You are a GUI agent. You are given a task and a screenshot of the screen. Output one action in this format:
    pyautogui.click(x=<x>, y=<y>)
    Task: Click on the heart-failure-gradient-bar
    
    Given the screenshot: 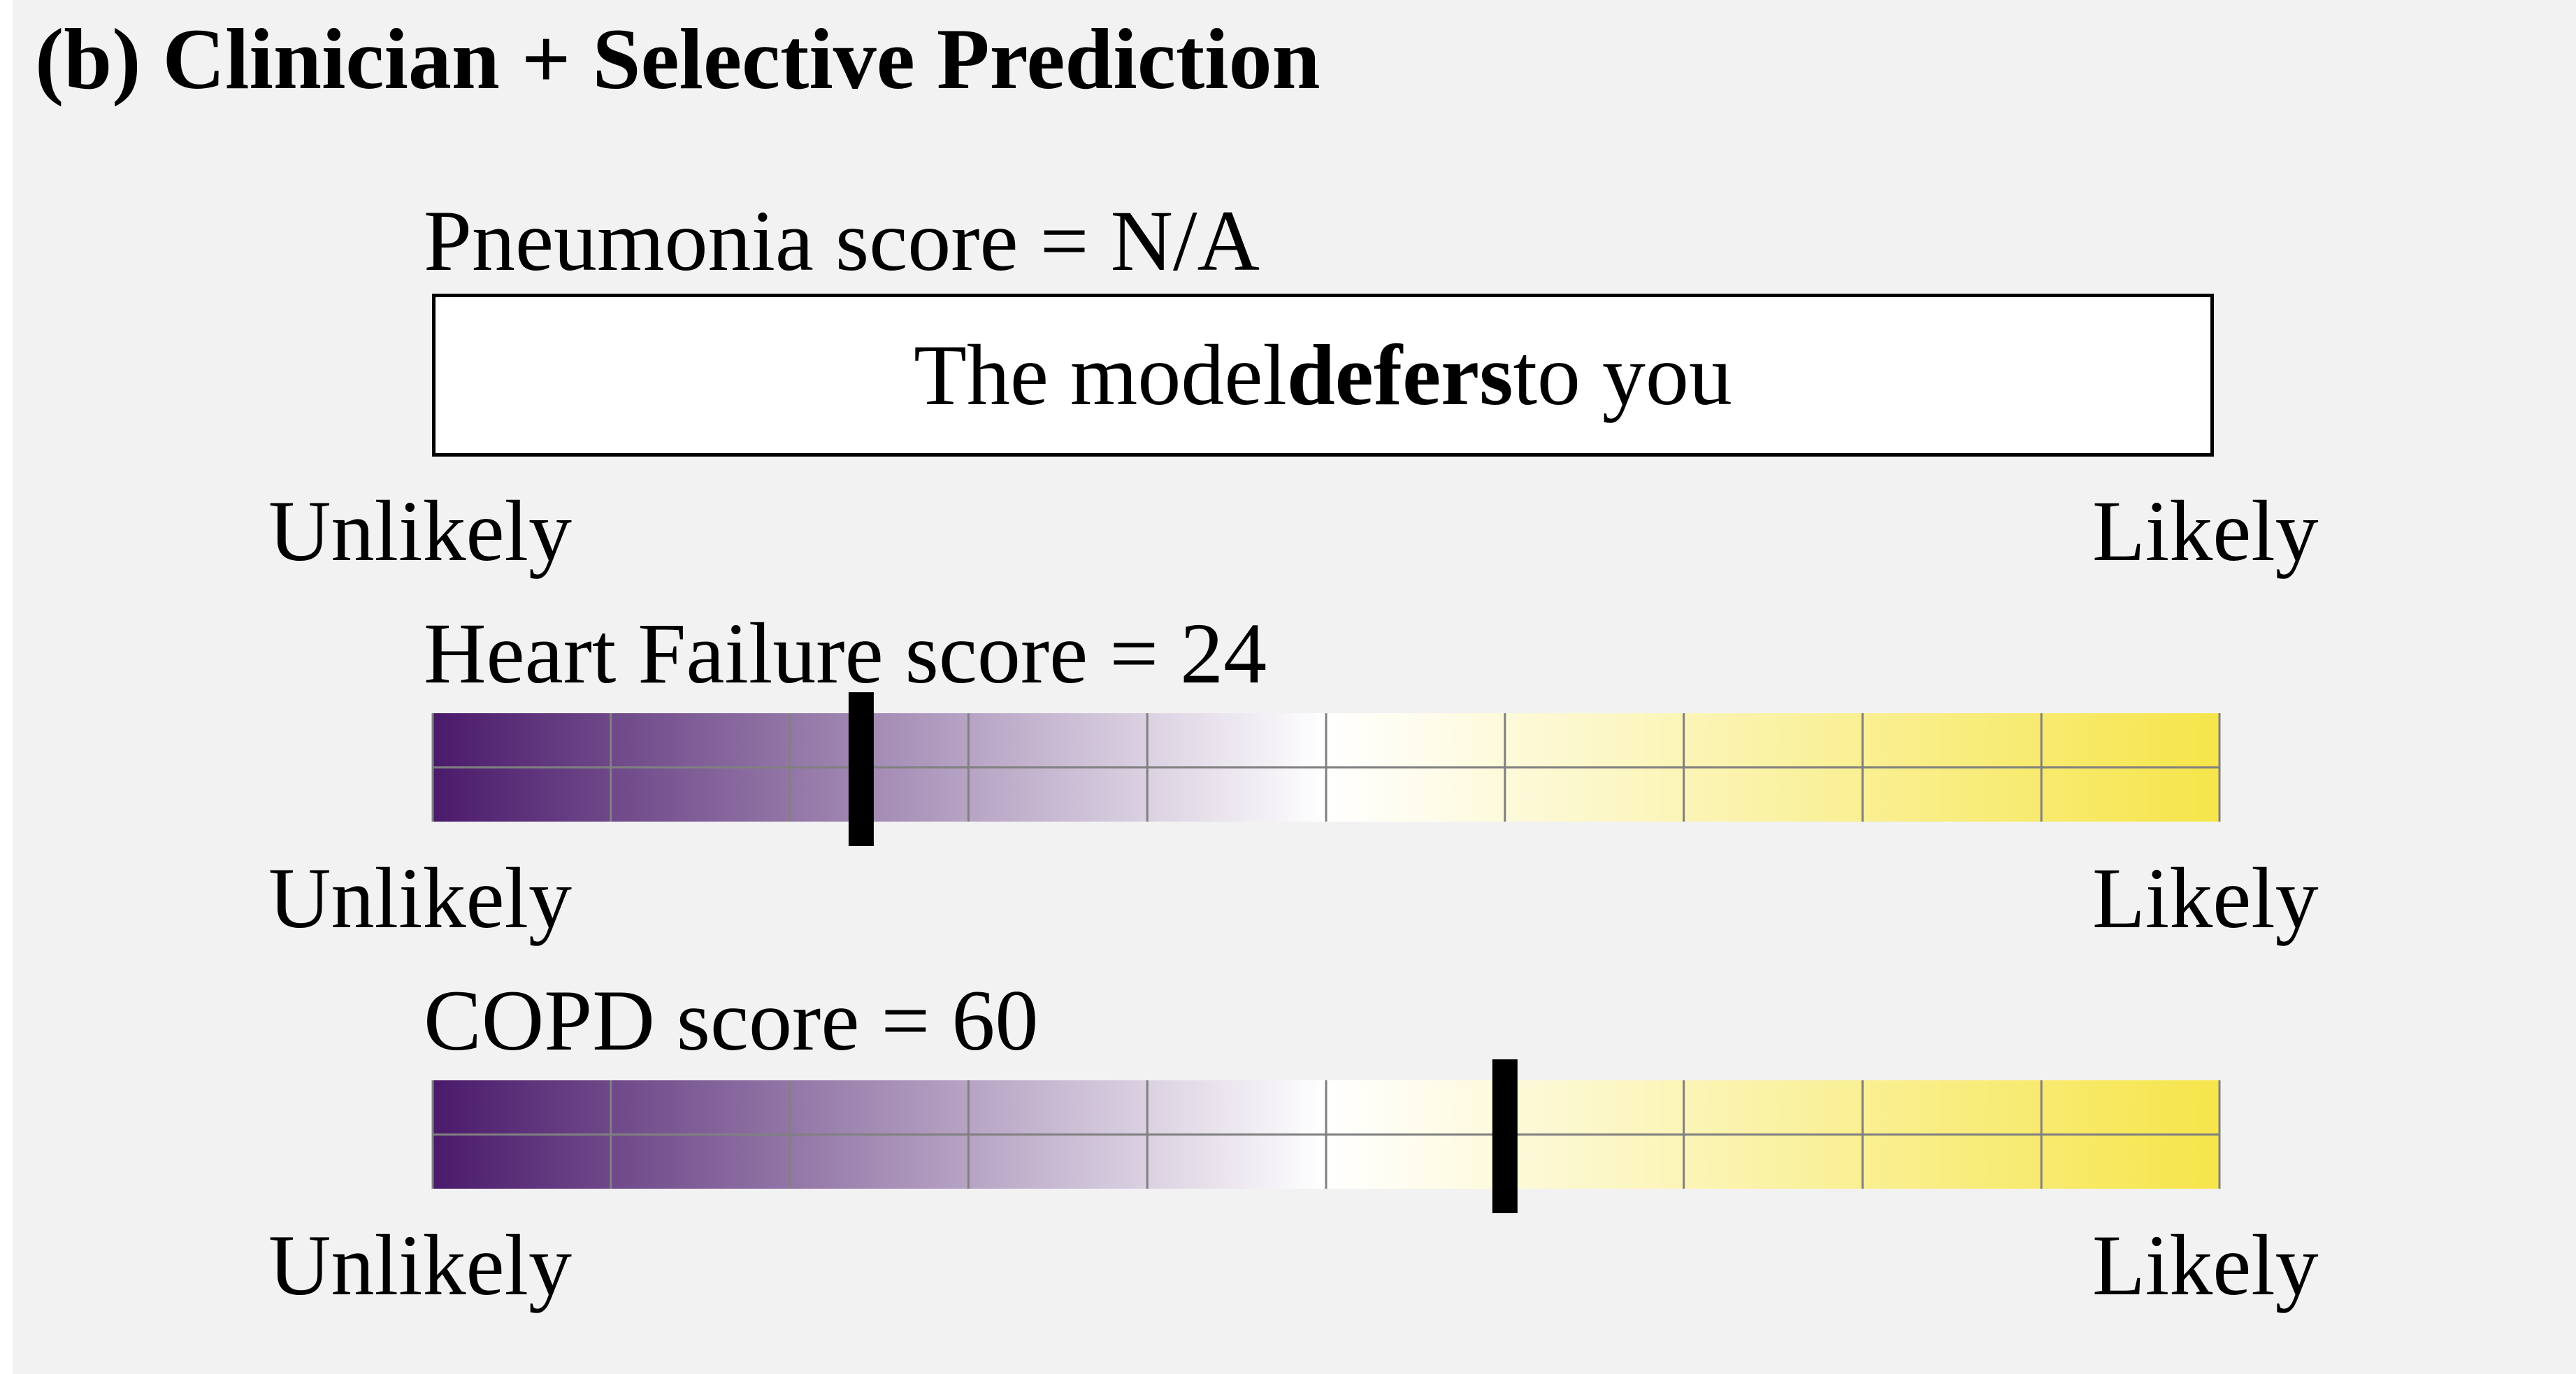 What is the action you would take?
    pyautogui.click(x=1326, y=769)
    